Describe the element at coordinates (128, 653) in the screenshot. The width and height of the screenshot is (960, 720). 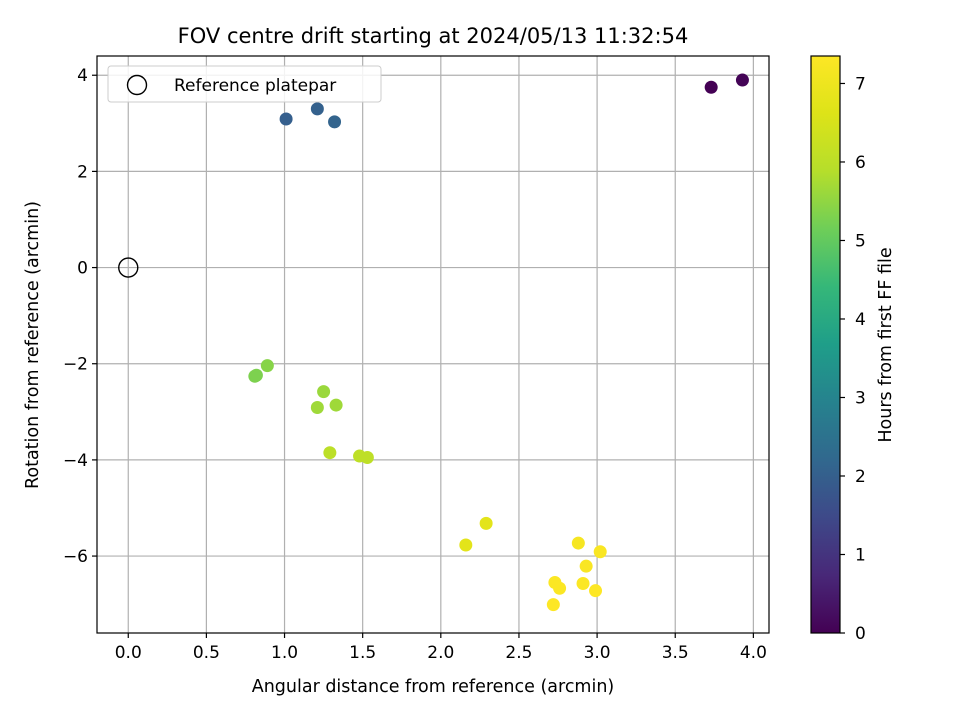
I see `x-tick-label: 0.0` at that location.